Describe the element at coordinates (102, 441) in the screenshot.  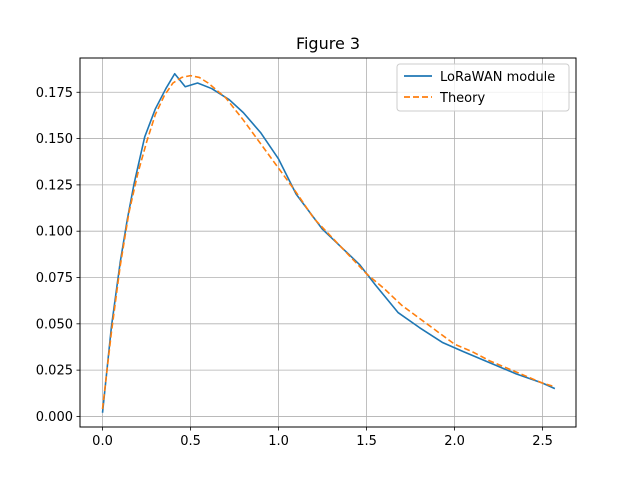
I see `x-tick-label: 0.0` at that location.